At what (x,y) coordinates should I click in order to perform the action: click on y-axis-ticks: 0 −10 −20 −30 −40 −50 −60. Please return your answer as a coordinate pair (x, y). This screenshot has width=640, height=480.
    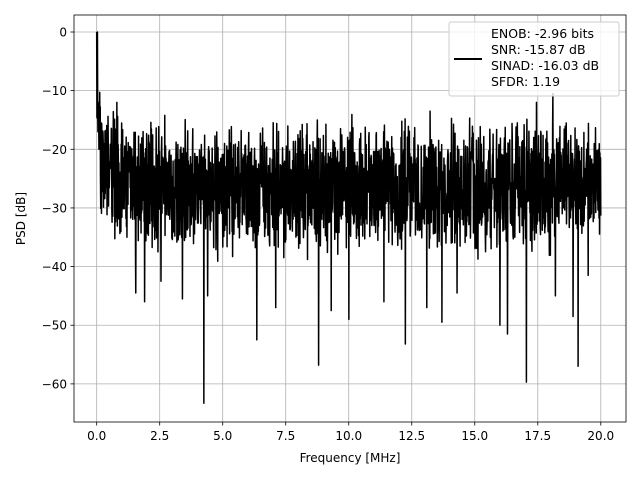
    Looking at the image, I should click on (58, 208).